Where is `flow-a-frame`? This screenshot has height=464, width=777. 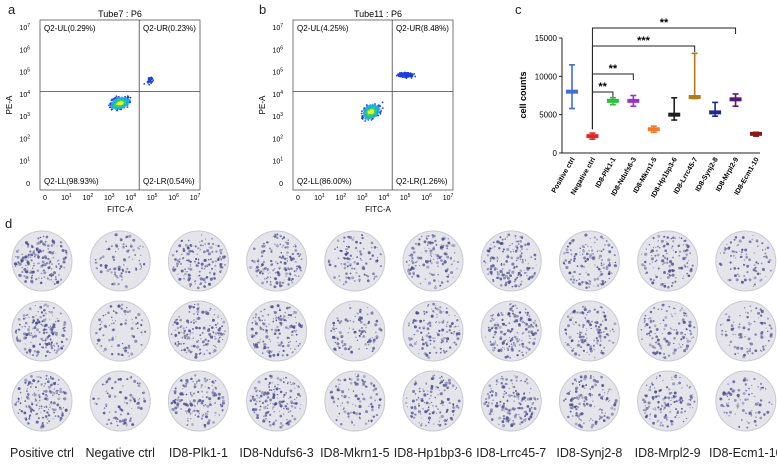 flow-a-frame is located at coordinates (120, 105).